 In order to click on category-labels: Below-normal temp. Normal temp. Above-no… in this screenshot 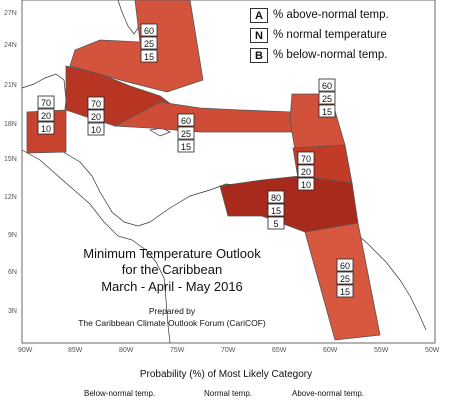, I will do `click(226, 395)`.